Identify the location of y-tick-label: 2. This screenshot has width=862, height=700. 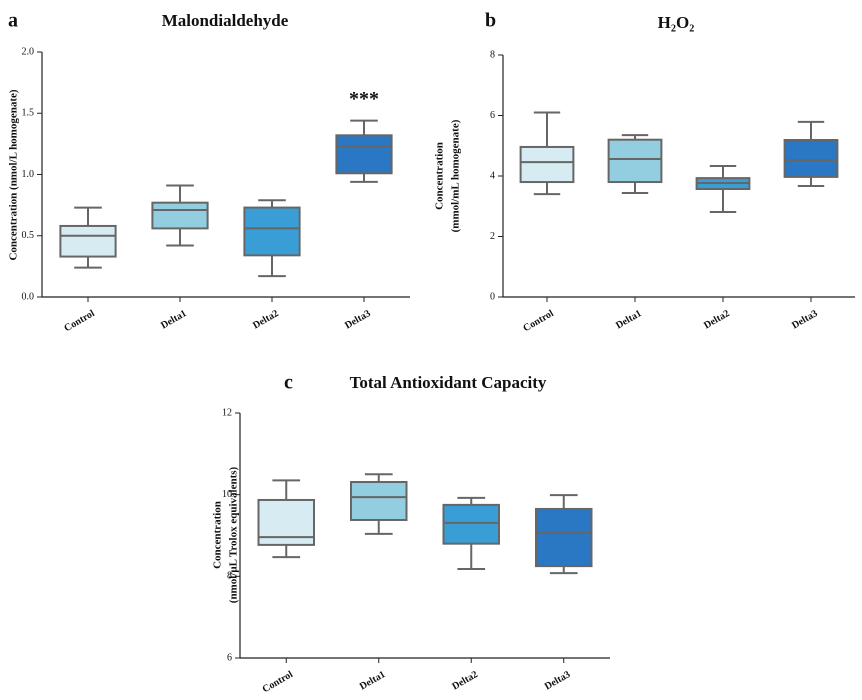
(492, 236).